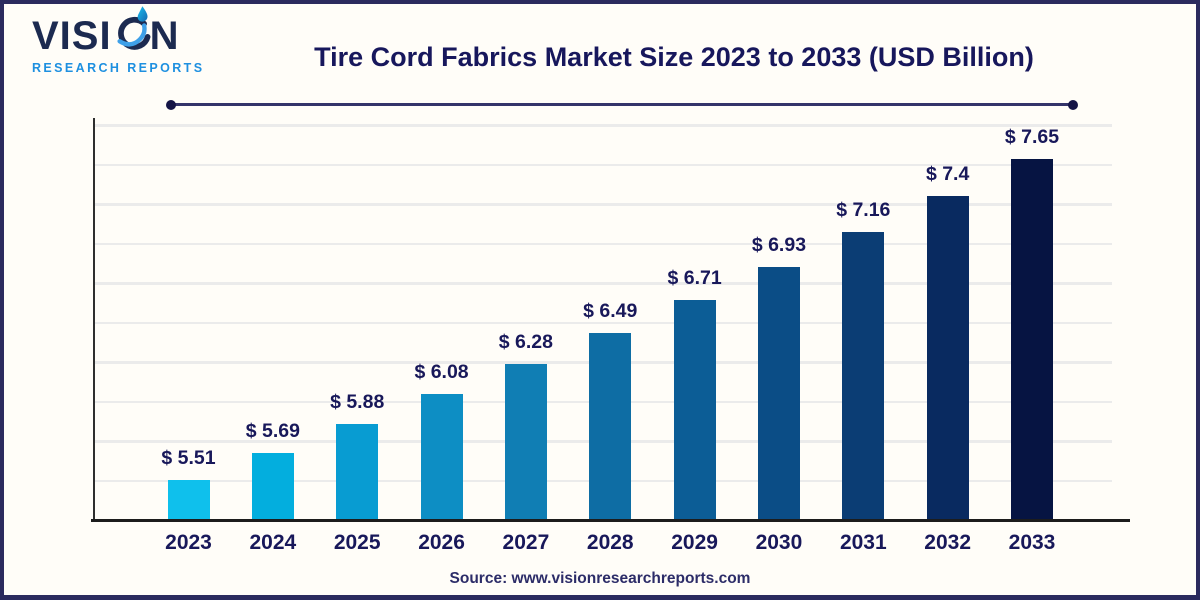 Image resolution: width=1200 pixels, height=600 pixels. I want to click on bar-value-label: $ 5.88, so click(357, 402).